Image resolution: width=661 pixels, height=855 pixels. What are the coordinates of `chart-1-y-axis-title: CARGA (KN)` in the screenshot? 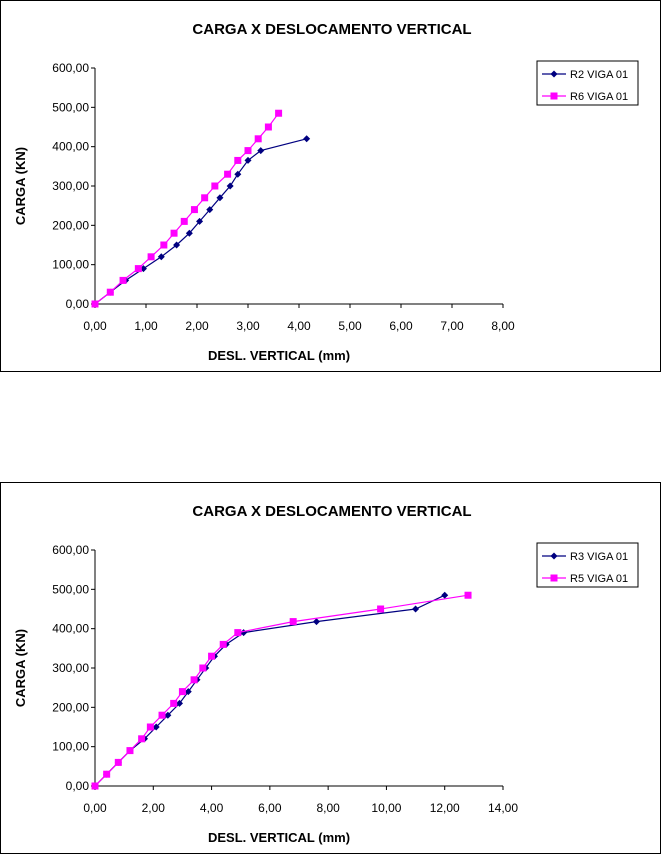 It's located at (20, 186).